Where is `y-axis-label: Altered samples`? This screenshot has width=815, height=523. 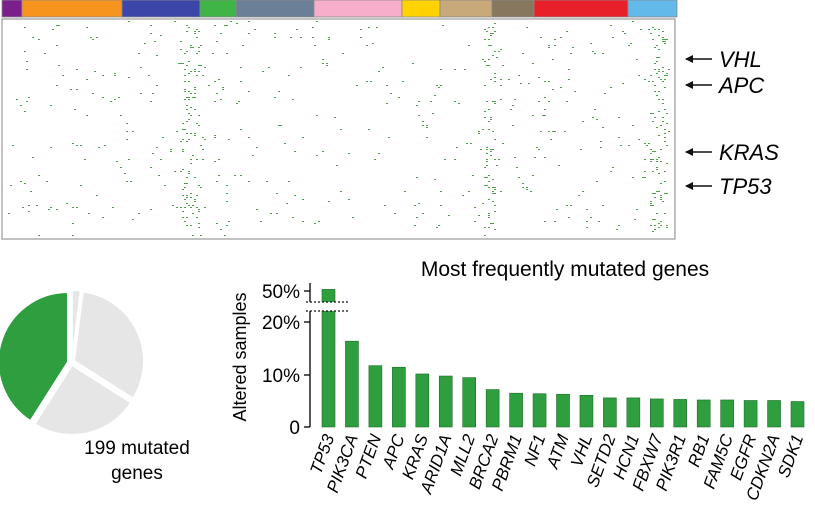
y-axis-label: Altered samples is located at coordinates (240, 356).